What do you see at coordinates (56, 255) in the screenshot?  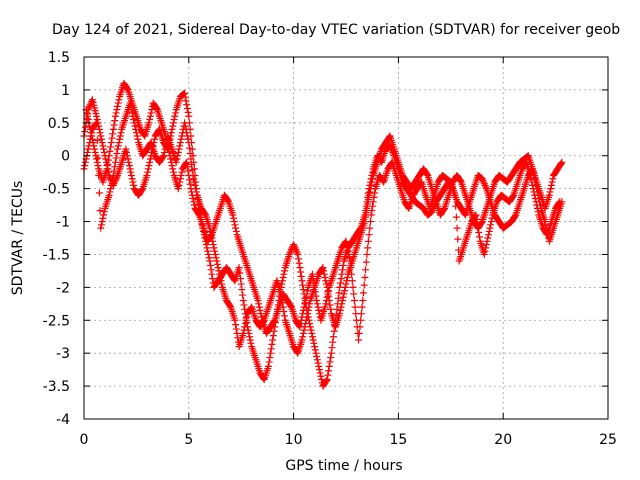 I see `y-tick-label: -1.5` at bounding box center [56, 255].